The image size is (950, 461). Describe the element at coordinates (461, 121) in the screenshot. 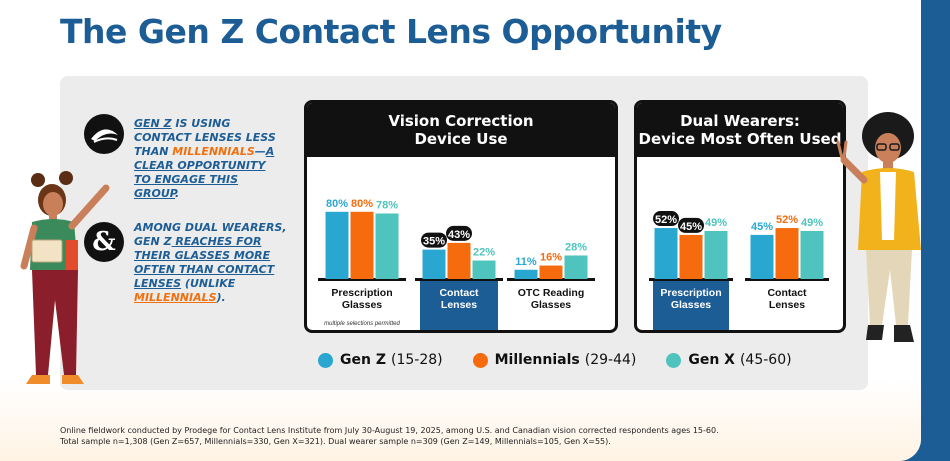

I see `chart-title-line: Vision Correction` at that location.